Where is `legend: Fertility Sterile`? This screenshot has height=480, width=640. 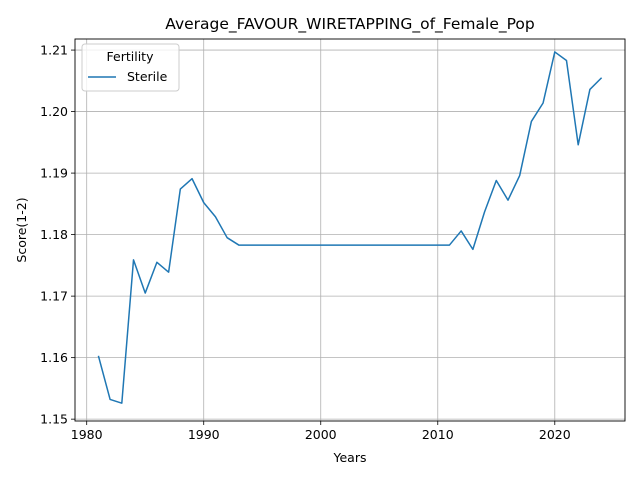
legend: Fertility Sterile is located at coordinates (130, 67).